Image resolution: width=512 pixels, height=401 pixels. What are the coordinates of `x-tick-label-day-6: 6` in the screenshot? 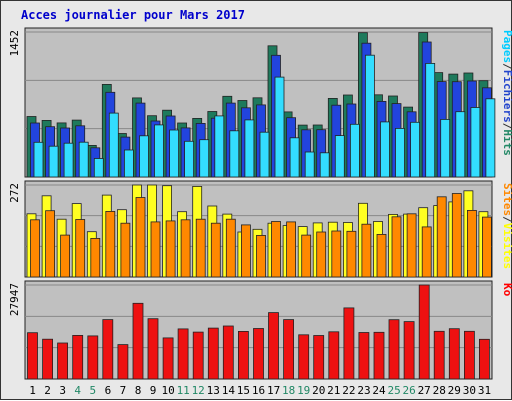 It's located at (108, 390).